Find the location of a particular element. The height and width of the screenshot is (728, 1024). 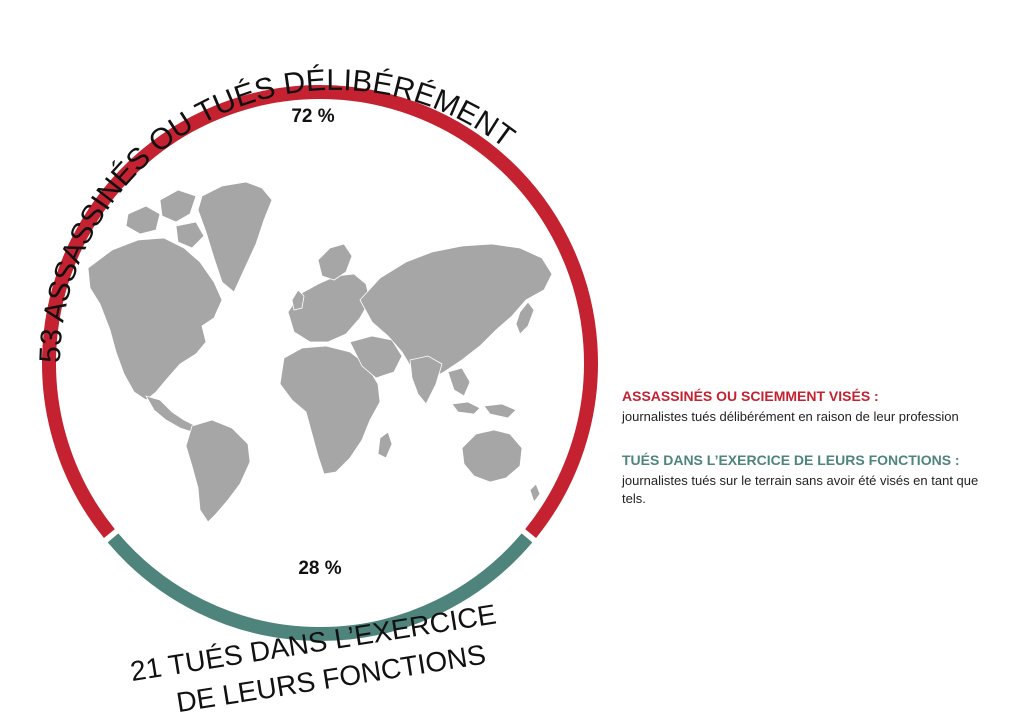

slice-percent-assassines: 72 % is located at coordinates (312, 116).